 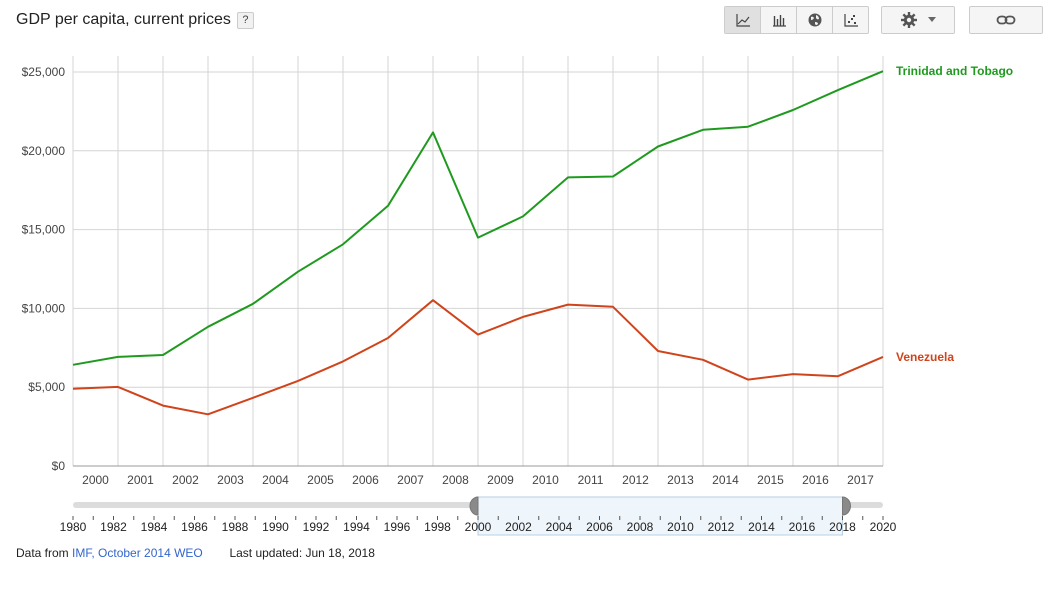 I want to click on slider-tick-label: 1998, so click(x=437, y=527).